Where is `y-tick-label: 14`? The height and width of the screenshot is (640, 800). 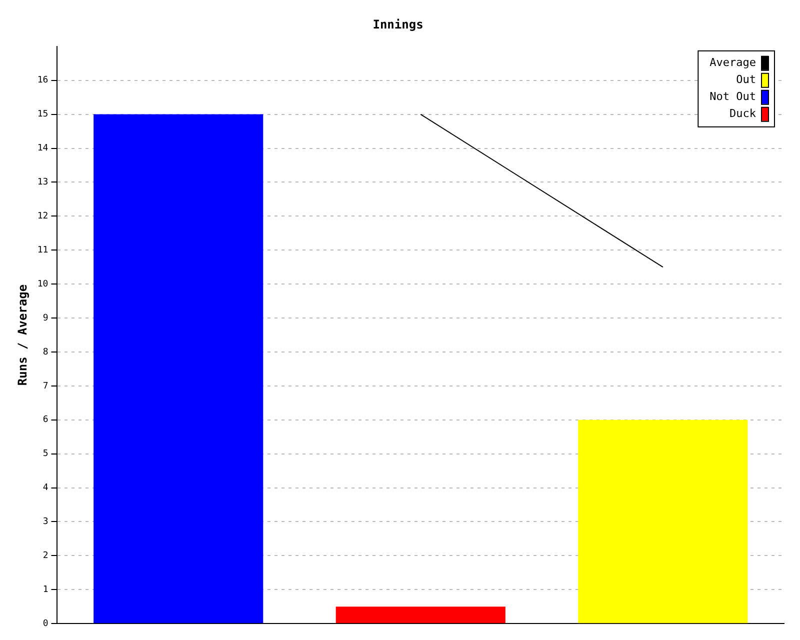 y-tick-label: 14 is located at coordinates (42, 149).